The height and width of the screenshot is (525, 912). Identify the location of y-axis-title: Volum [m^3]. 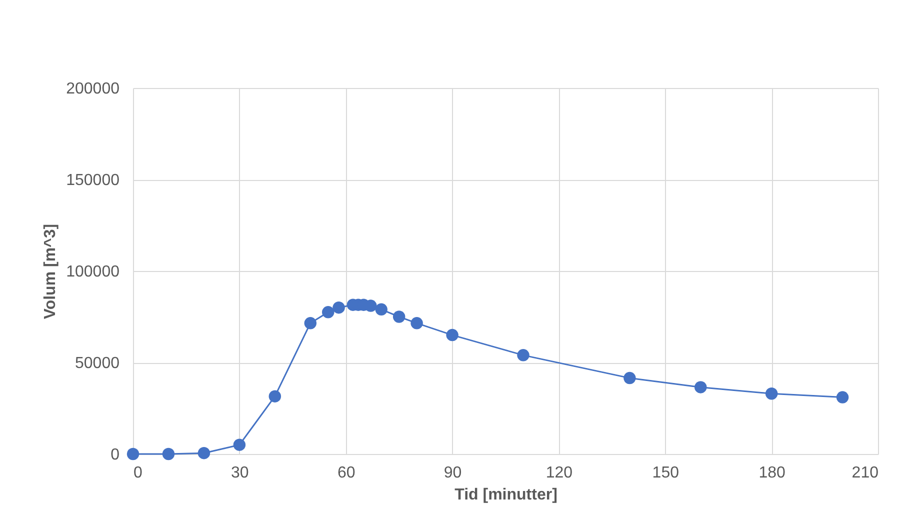
(51, 272).